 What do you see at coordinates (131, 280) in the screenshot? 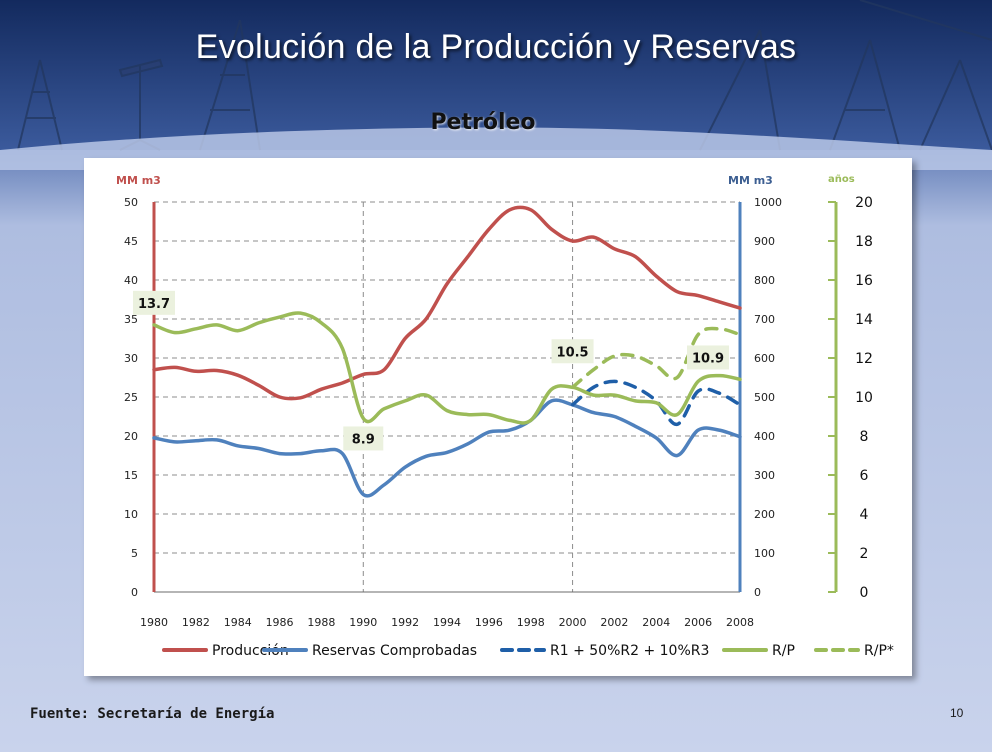
I see `left-axis-tick-label: 40` at bounding box center [131, 280].